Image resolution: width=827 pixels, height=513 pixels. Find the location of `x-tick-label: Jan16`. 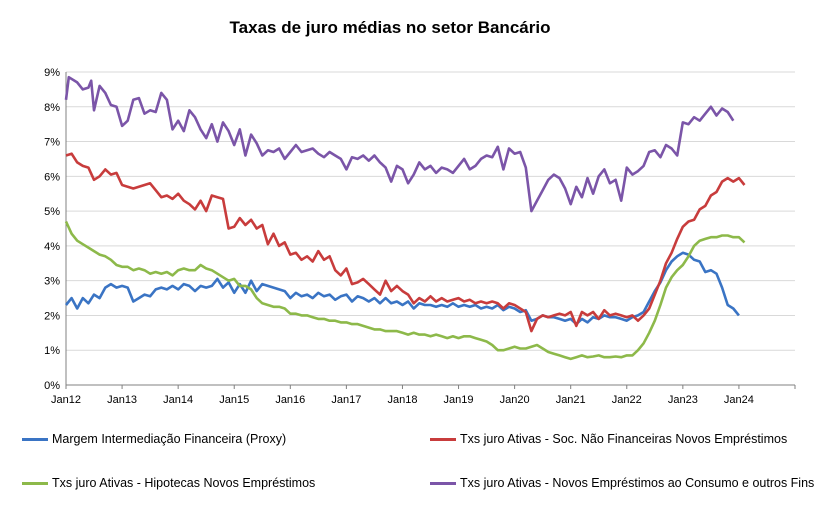

x-tick-label: Jan16 is located at coordinates (290, 400).